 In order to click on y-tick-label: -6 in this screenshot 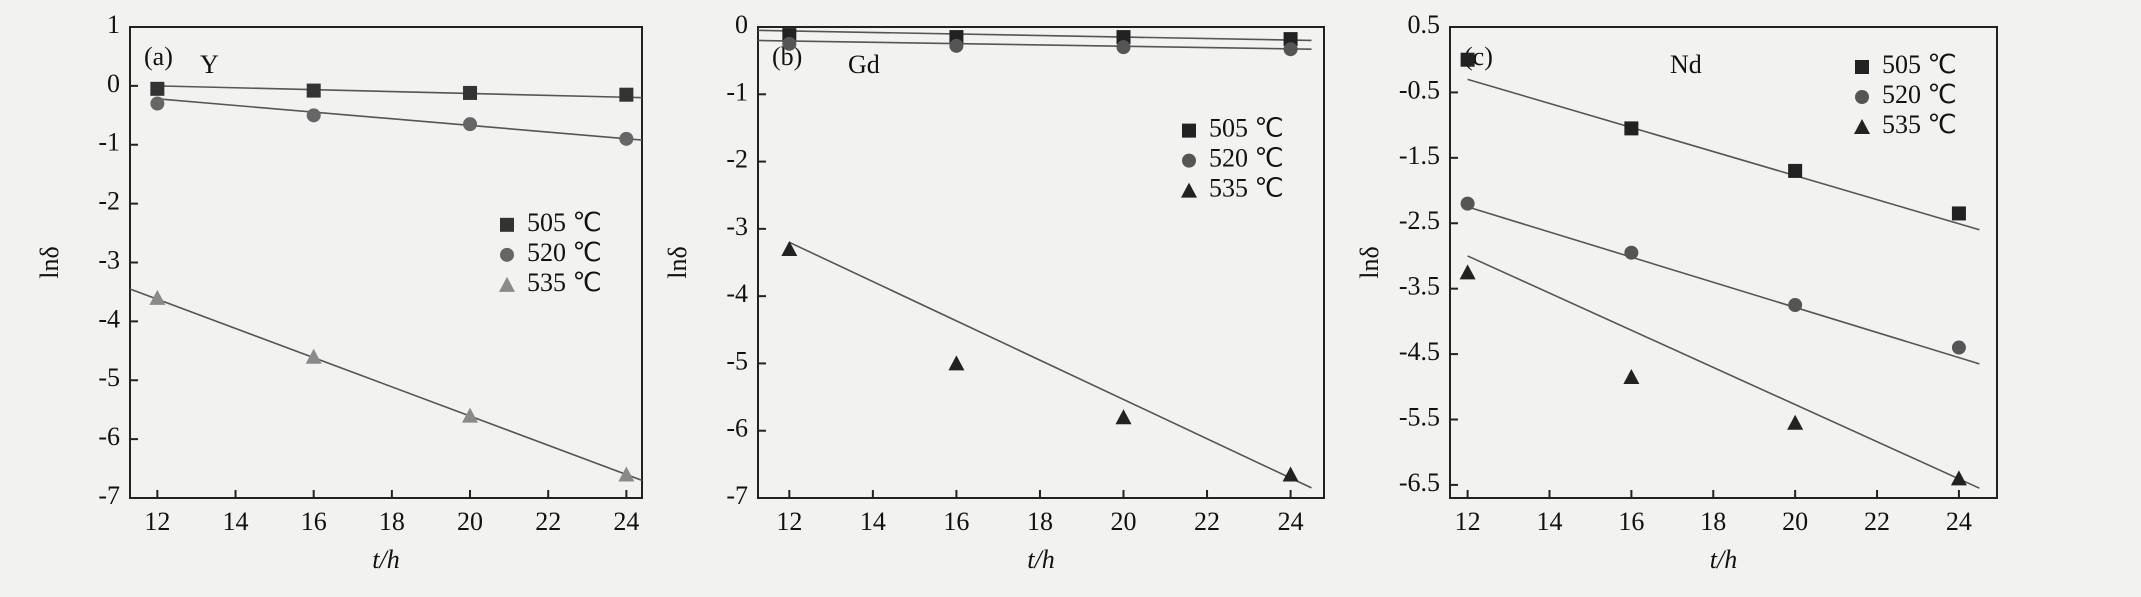, I will do `click(737, 428)`.